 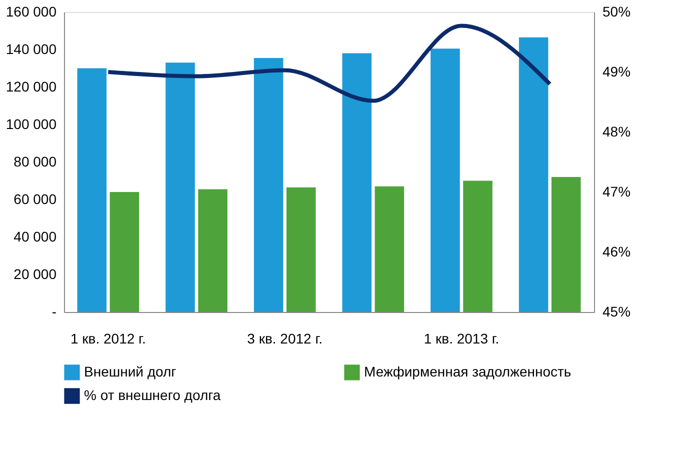 What do you see at coordinates (35, 274) in the screenshot?
I see `y-tick-label: 20 000` at bounding box center [35, 274].